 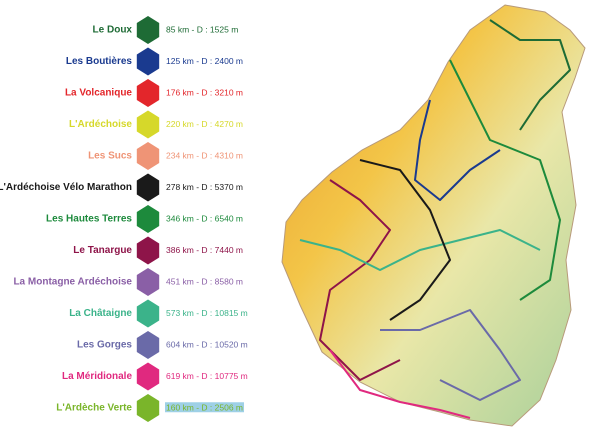 I want to click on route-name: L'Ardèche Verte, so click(x=94, y=408).